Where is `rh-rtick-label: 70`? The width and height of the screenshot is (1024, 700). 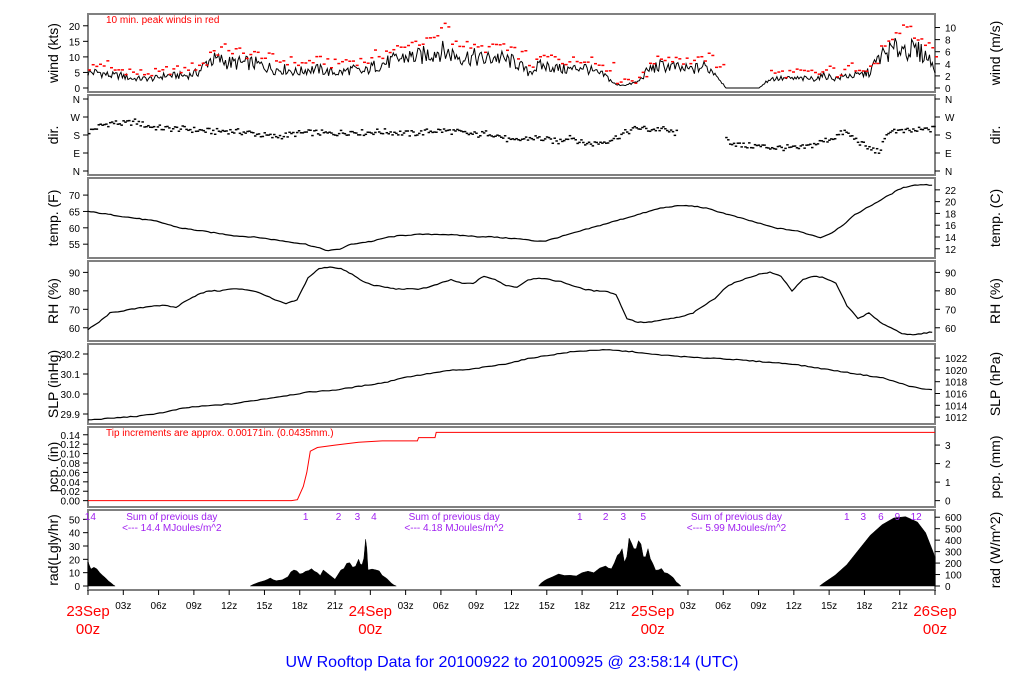
rh-rtick-label: 70 is located at coordinates (951, 310).